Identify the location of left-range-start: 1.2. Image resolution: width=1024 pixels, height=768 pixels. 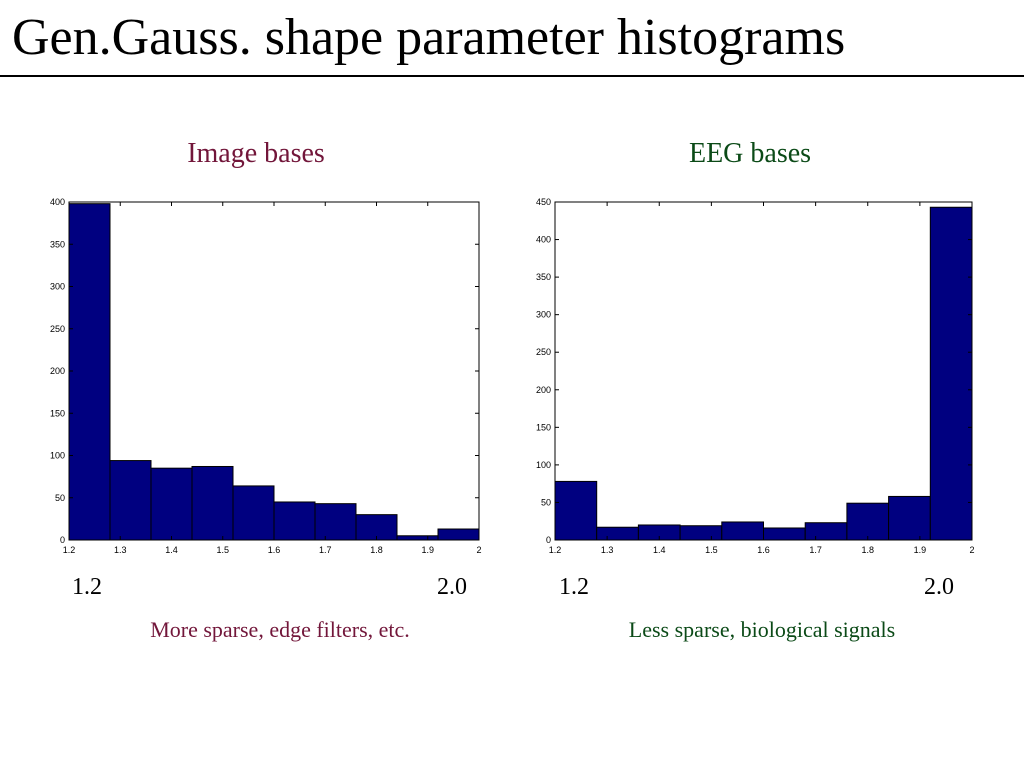
(87, 587).